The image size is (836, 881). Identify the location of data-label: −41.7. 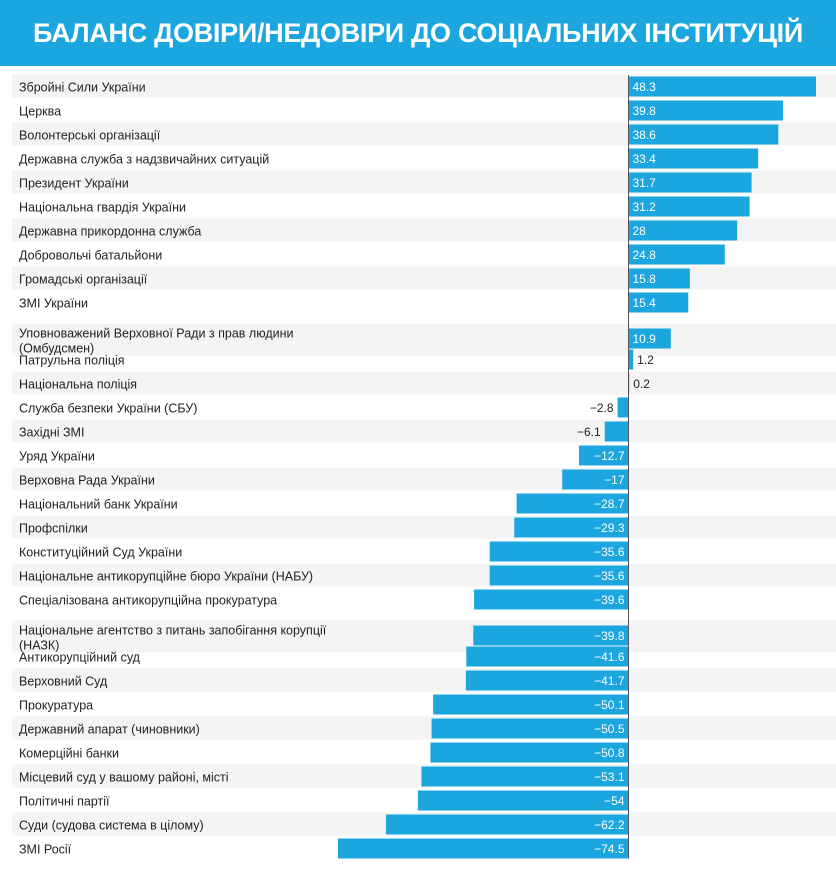
(609, 681).